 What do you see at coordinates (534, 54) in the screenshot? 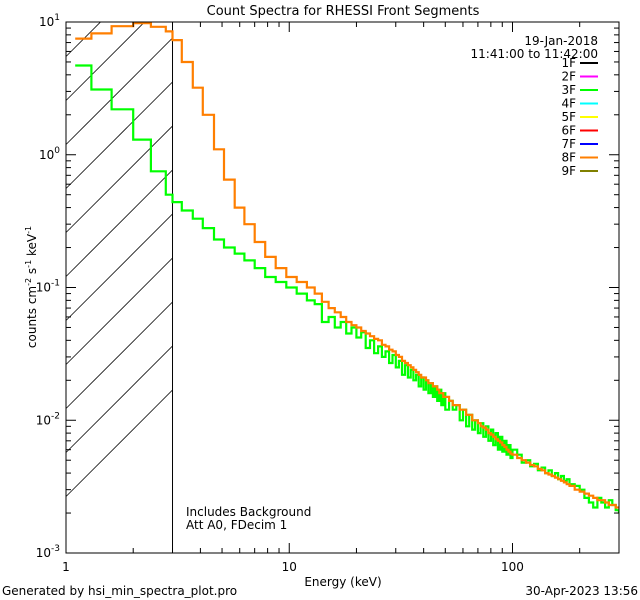
I see `legend-time-range: 11:41:00 to 11:42:00` at bounding box center [534, 54].